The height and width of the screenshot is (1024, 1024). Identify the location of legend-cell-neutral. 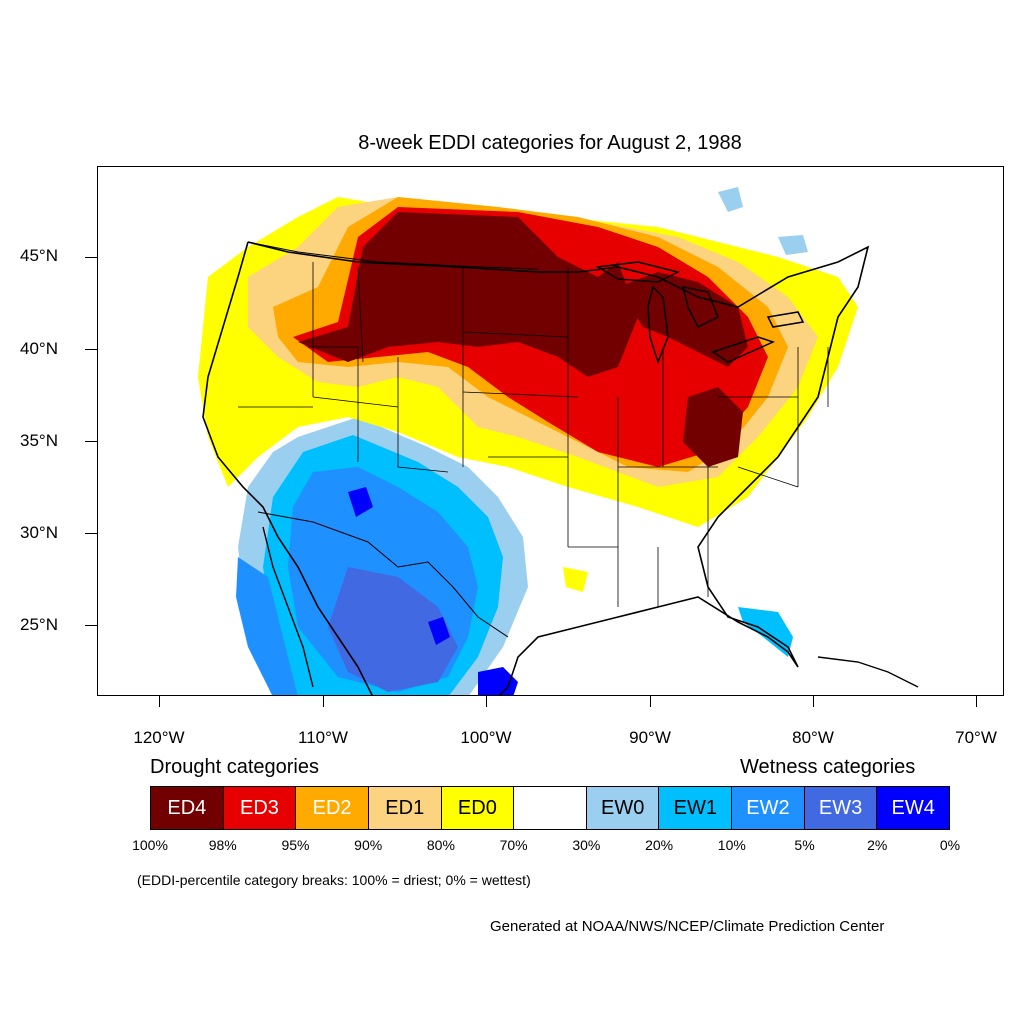
(550, 808).